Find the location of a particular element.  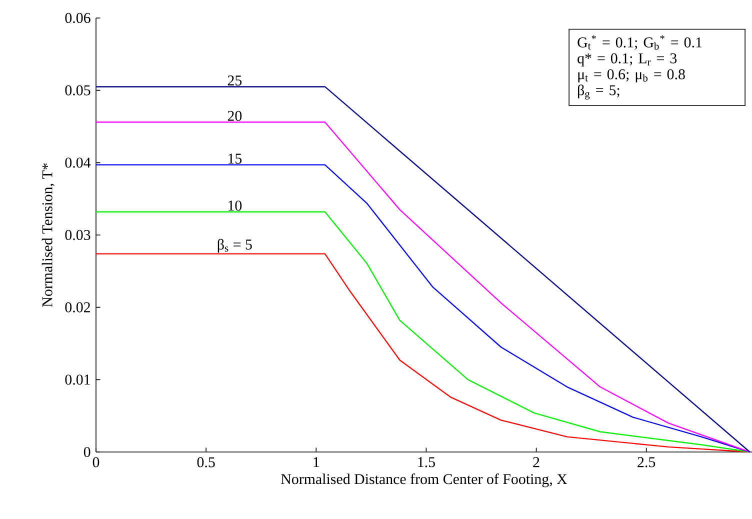

y-tick-label: 0.05 is located at coordinates (77, 90).